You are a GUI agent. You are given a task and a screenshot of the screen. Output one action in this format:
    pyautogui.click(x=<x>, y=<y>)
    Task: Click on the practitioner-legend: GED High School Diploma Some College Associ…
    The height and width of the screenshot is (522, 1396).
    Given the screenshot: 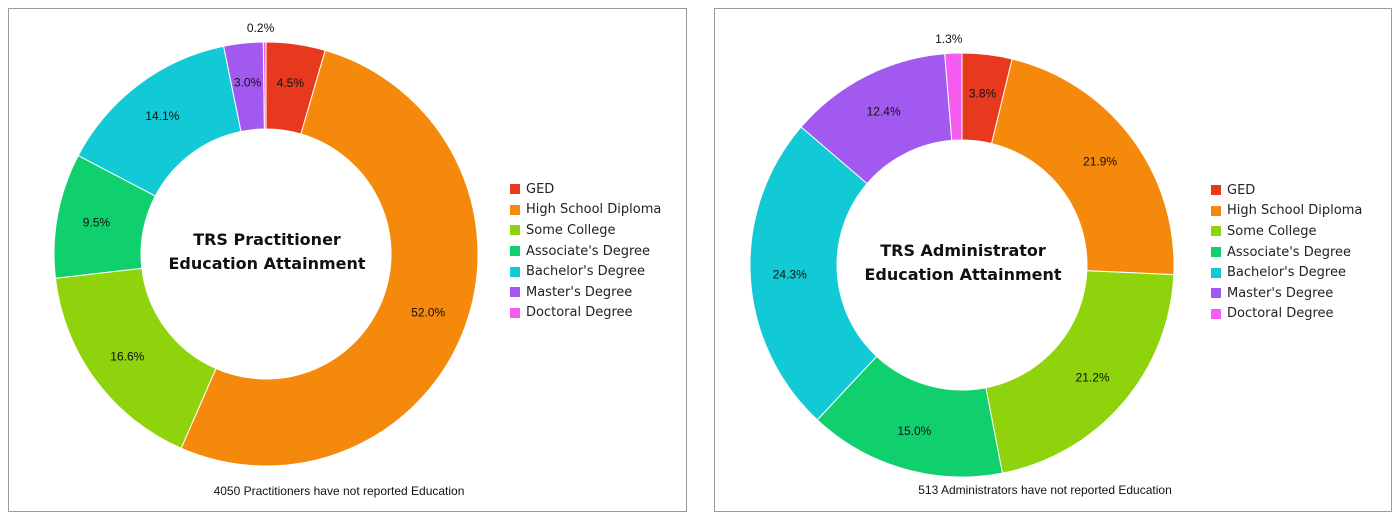 What is the action you would take?
    pyautogui.click(x=585, y=251)
    